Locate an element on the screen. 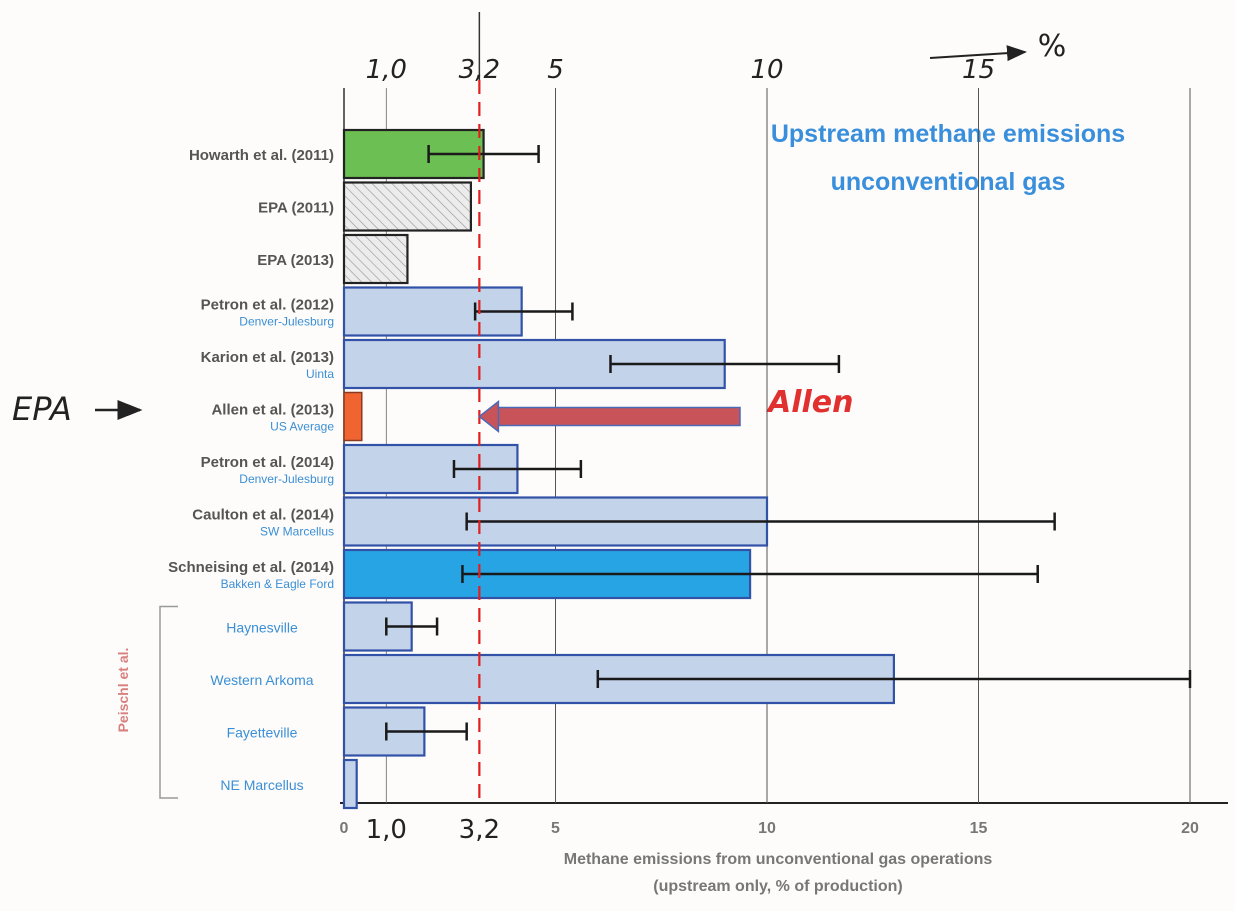  x-tick-label-10: 10 is located at coordinates (767, 828).